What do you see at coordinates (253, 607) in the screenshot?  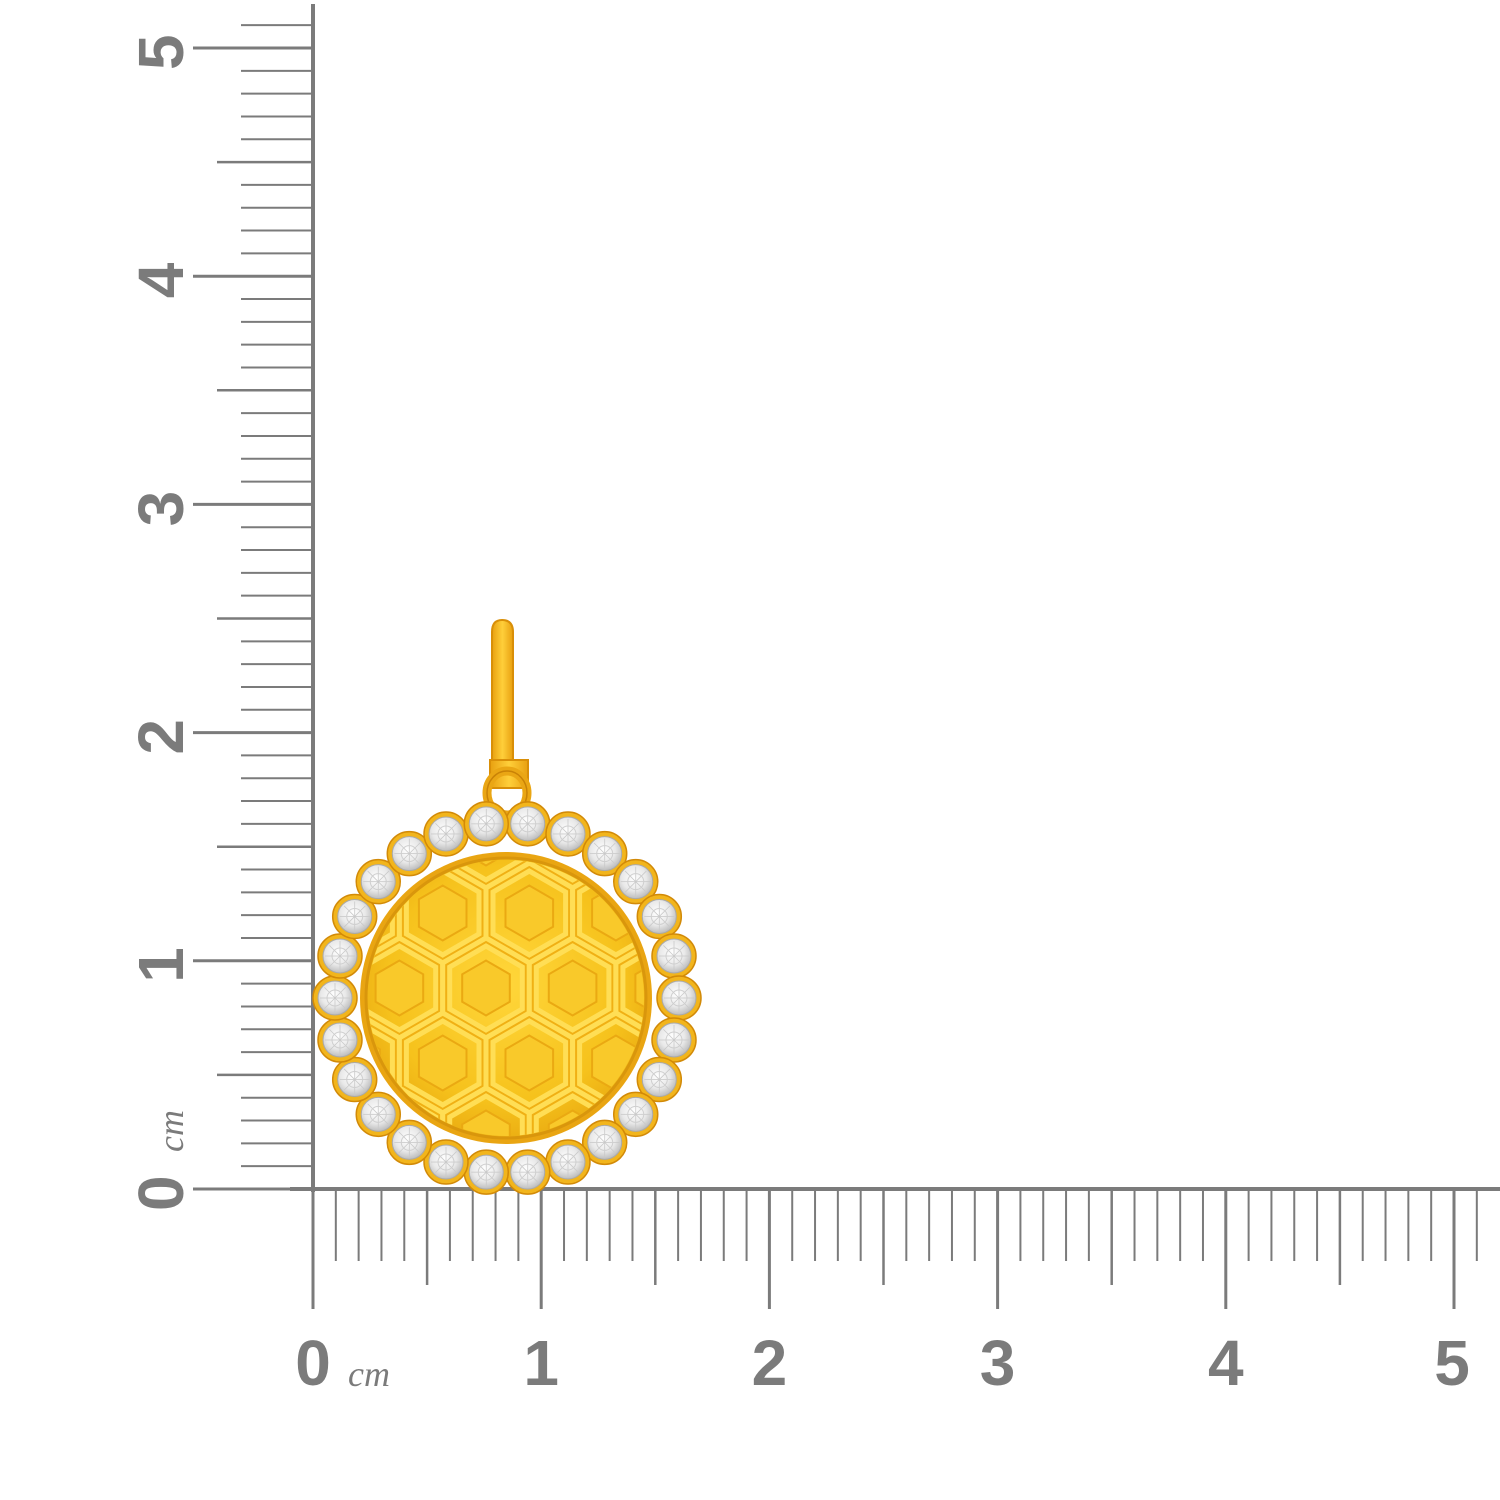 I see `vertical-ruler-ticks` at bounding box center [253, 607].